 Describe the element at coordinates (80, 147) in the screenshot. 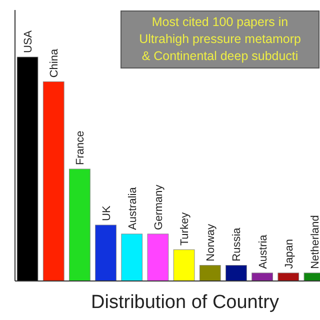

I see `x-tick-label: France` at that location.